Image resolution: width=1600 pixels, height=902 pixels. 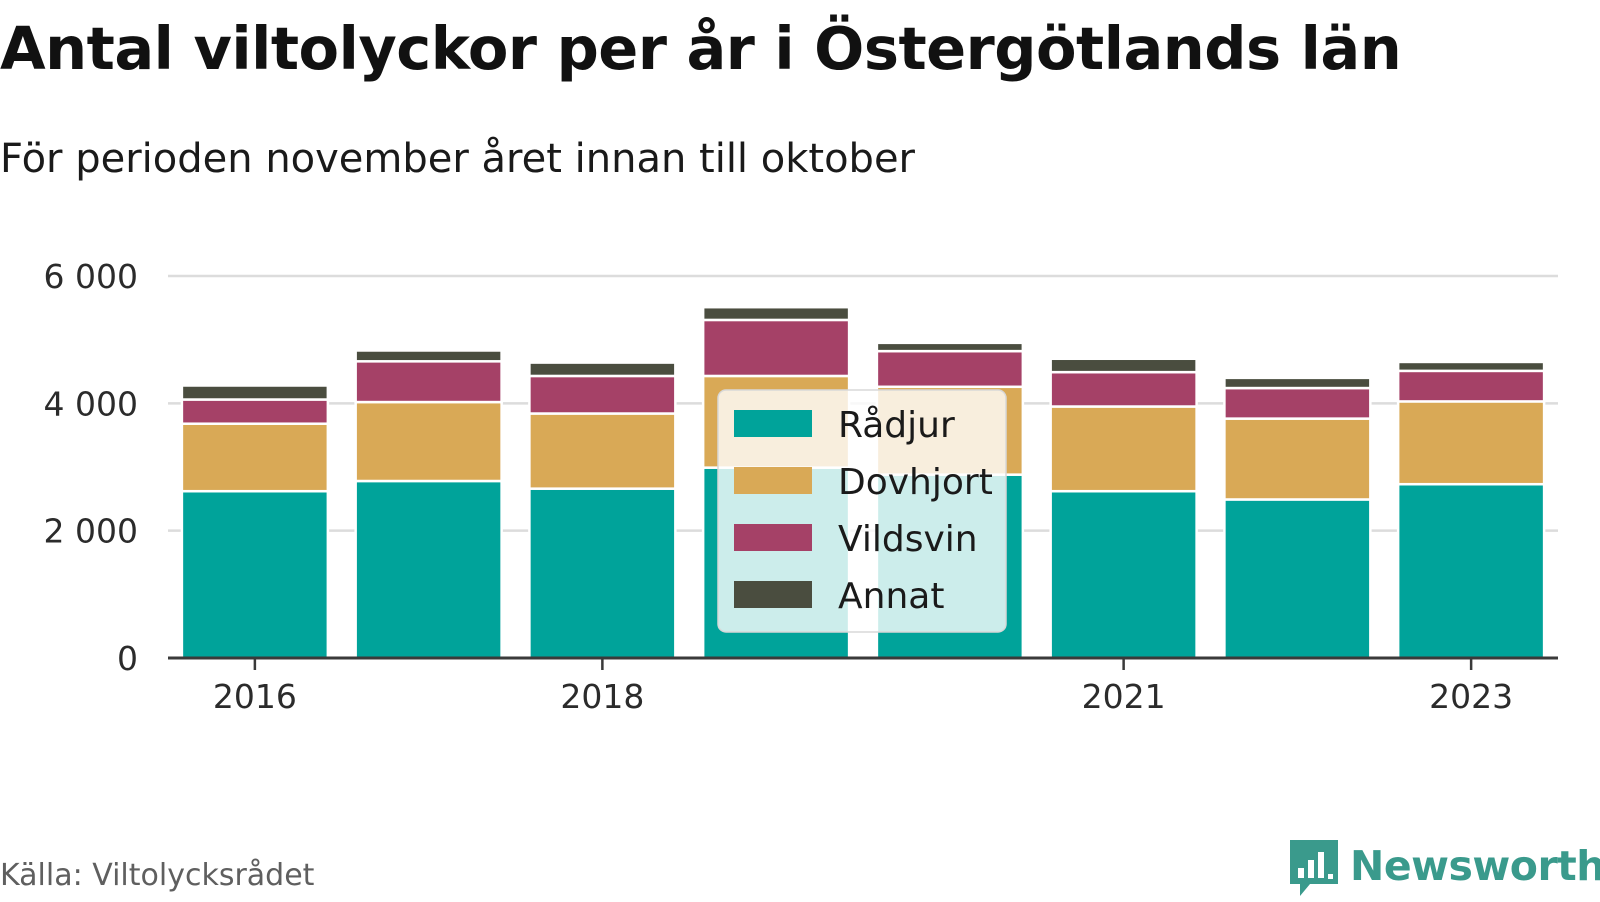 I want to click on bar-segment-vildsvin-2021, so click(x=1123, y=389).